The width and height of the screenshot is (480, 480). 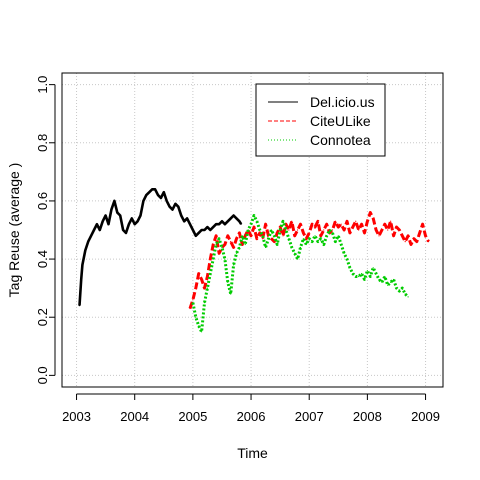 I want to click on x-tick-label: 2004, so click(x=134, y=416).